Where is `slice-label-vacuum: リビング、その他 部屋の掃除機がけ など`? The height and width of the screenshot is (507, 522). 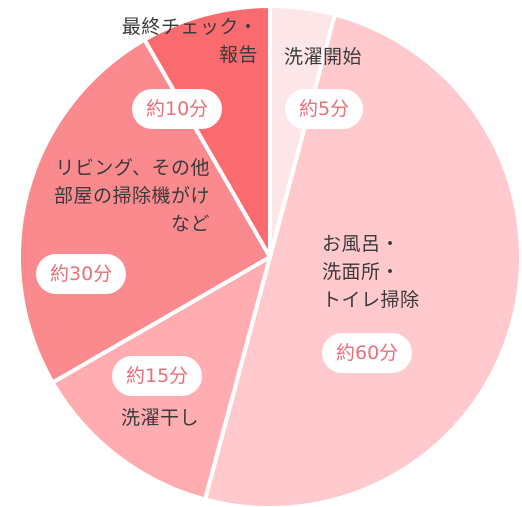
slice-label-vacuum: リビング、その他 部屋の掃除機がけ など is located at coordinates (131, 196).